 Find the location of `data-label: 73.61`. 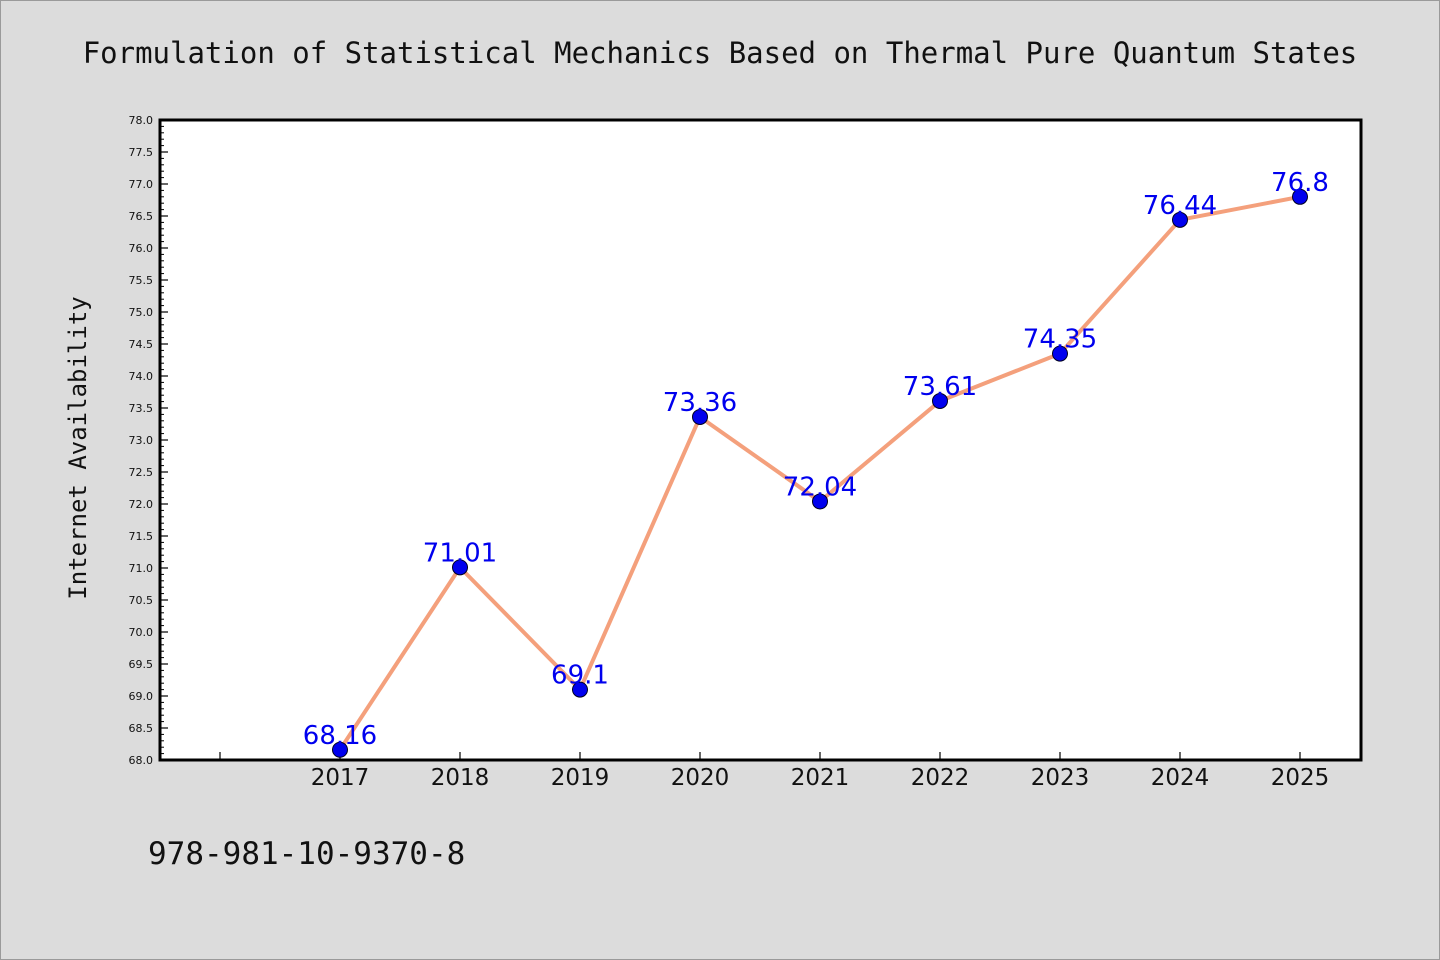

data-label: 73.61 is located at coordinates (940, 387).